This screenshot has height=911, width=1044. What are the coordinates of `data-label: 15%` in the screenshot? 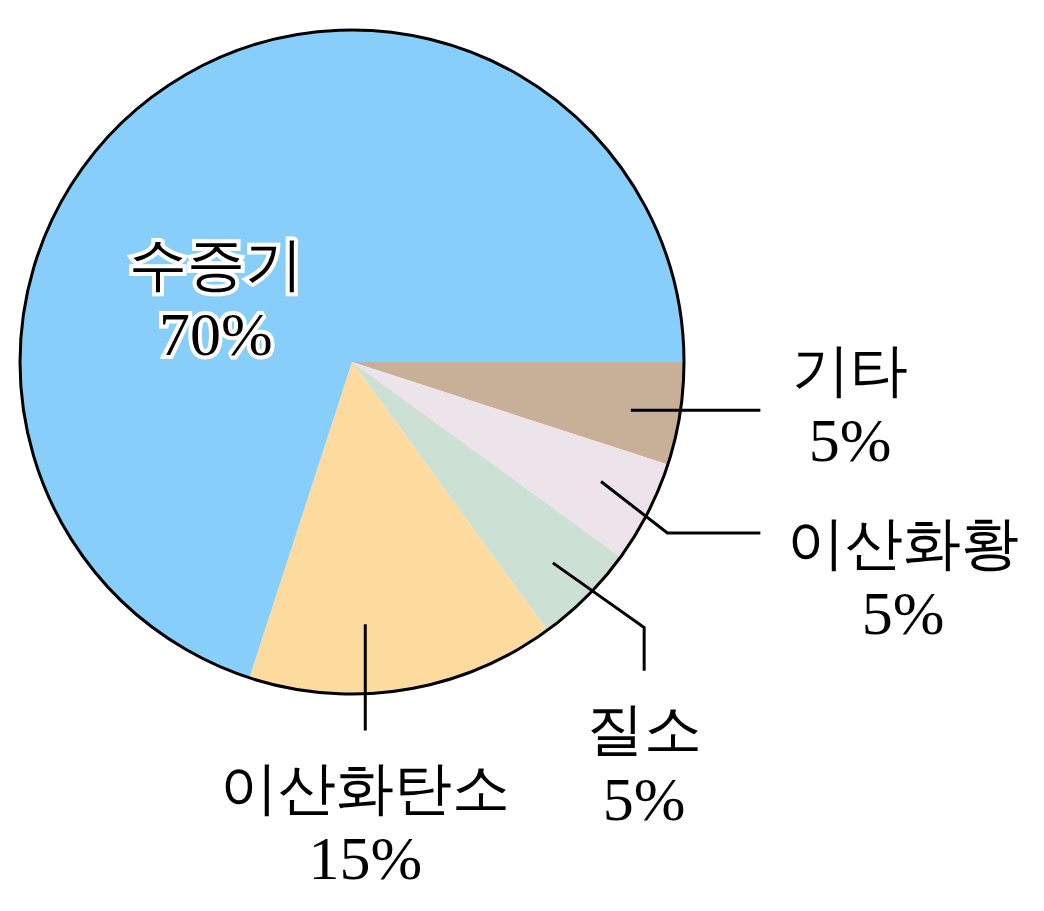 It's located at (365, 858).